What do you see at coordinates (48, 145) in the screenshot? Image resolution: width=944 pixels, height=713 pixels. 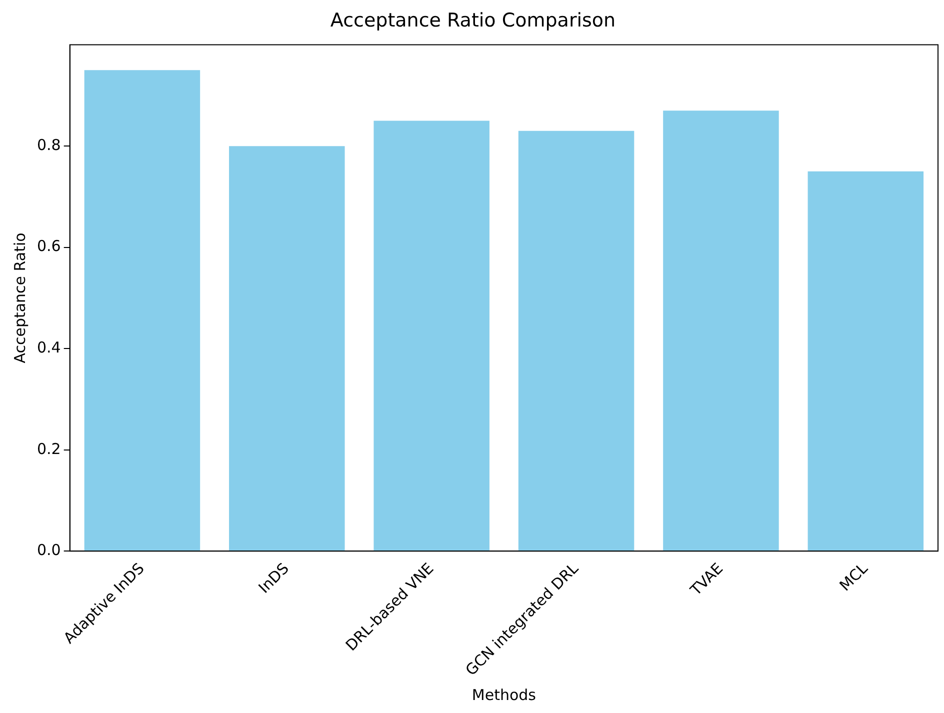 I see `y-tick-label: 0.8` at bounding box center [48, 145].